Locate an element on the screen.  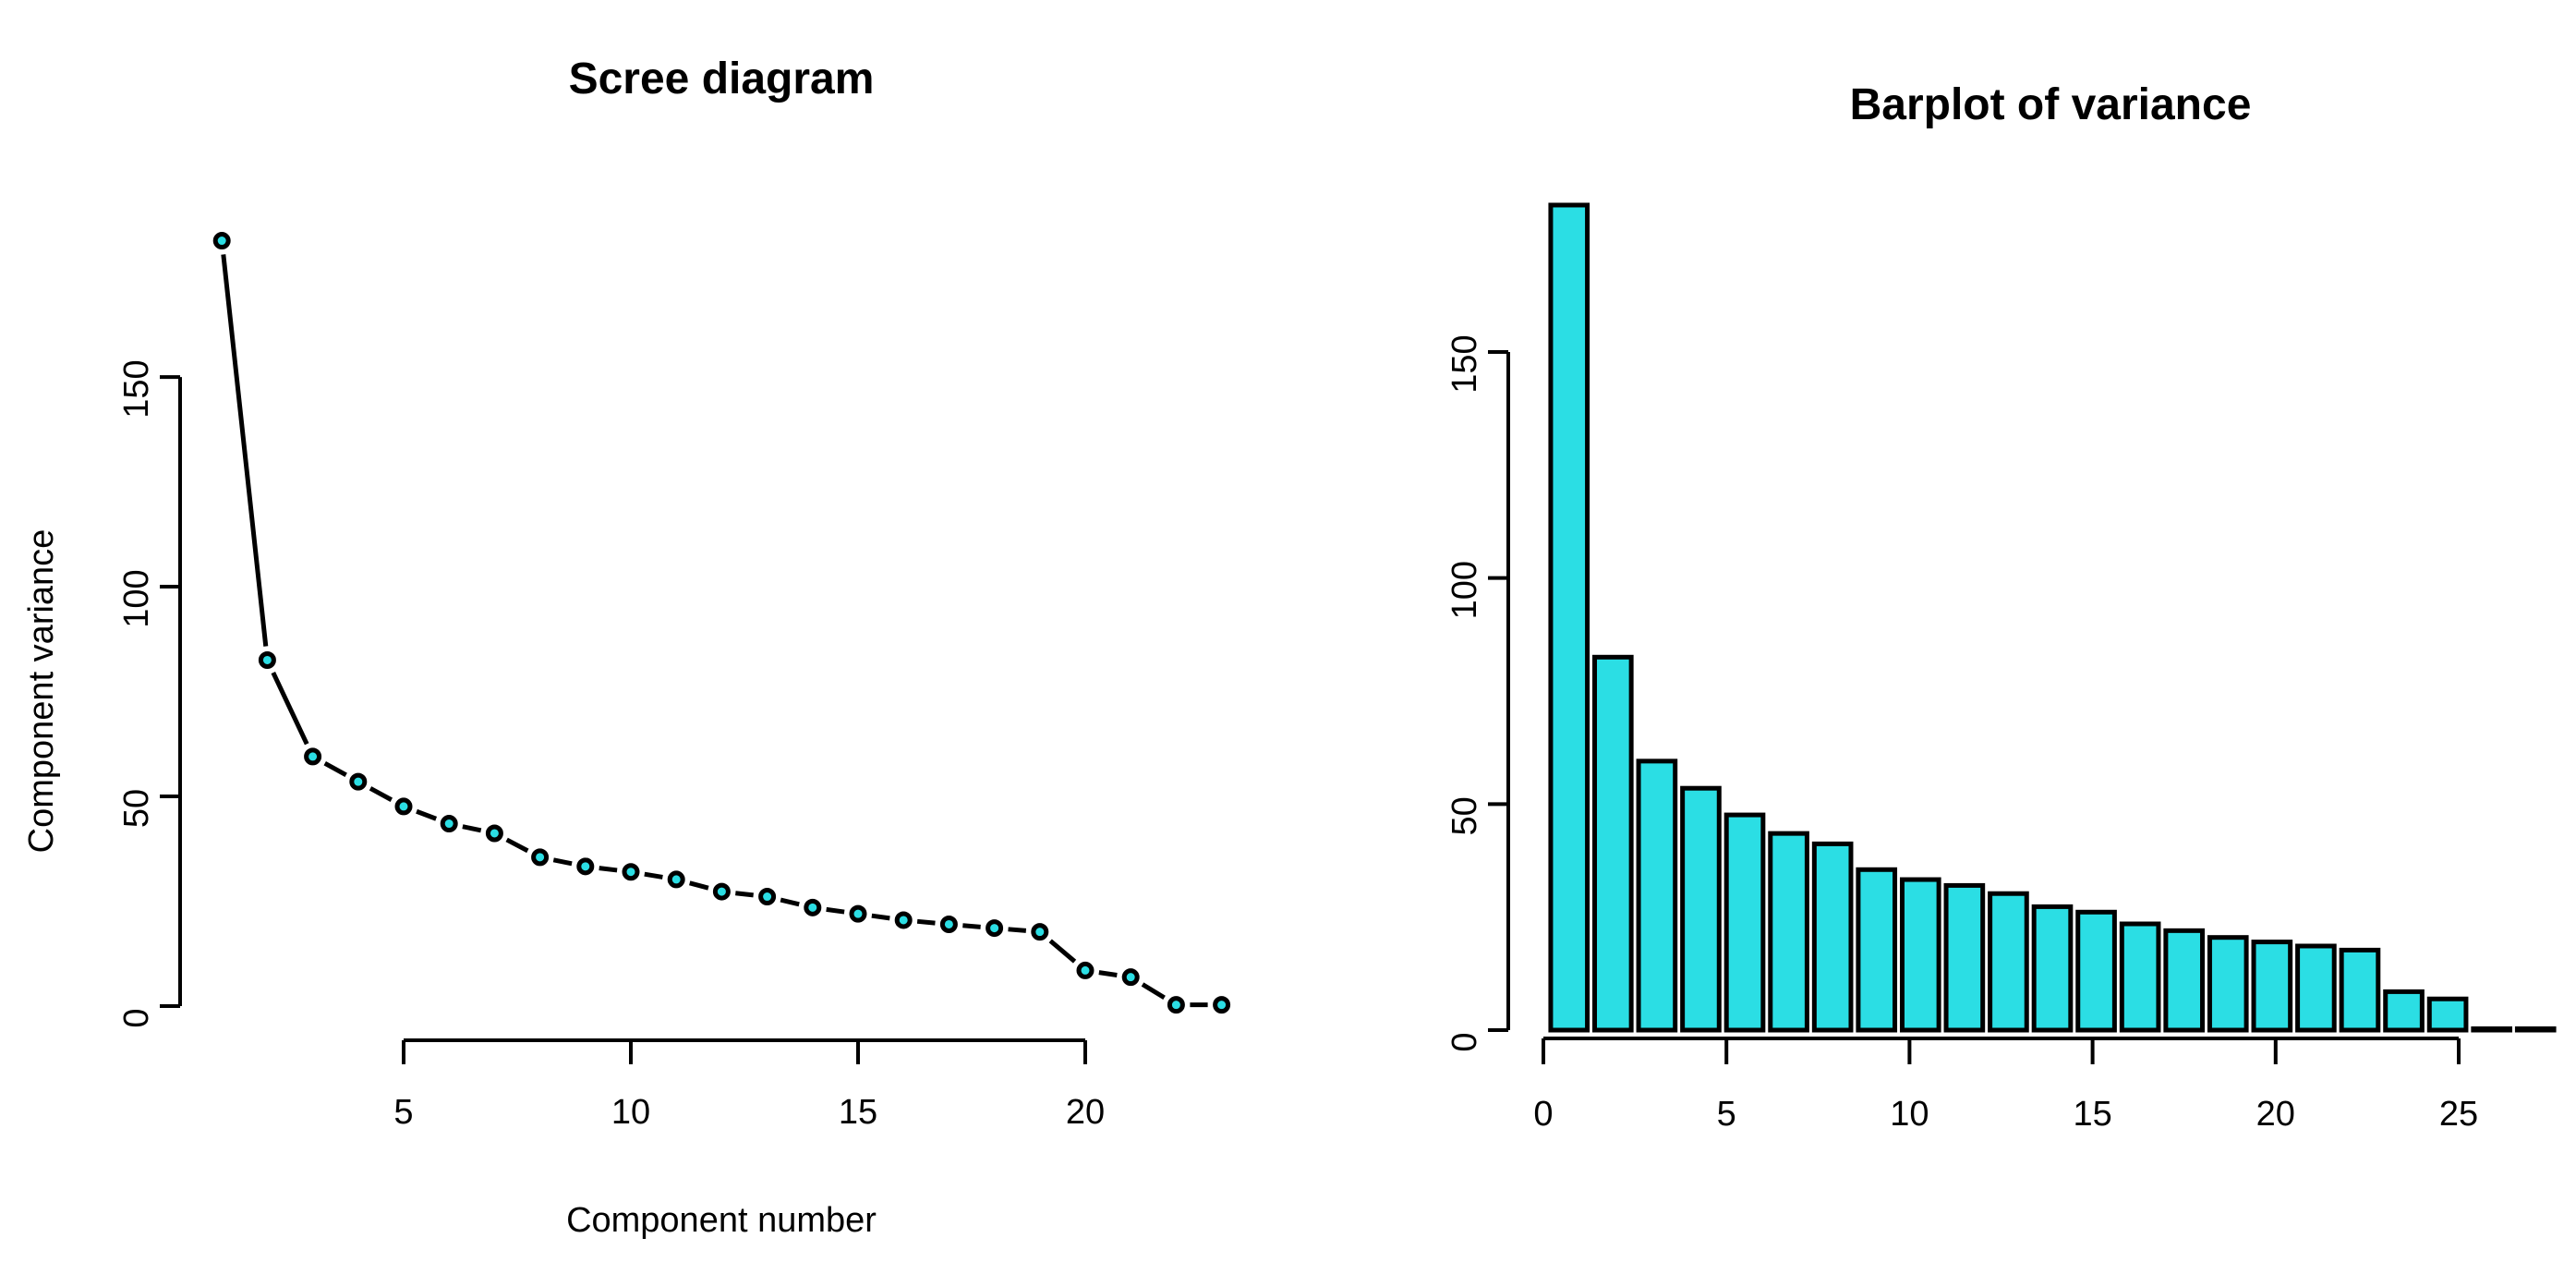
scree-y-tick-label: 50 is located at coordinates (136, 809).